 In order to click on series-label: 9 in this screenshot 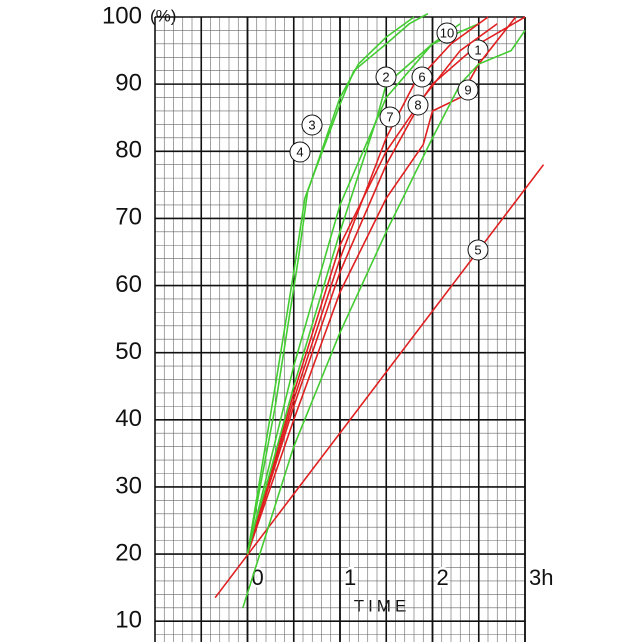, I will do `click(467, 89)`.